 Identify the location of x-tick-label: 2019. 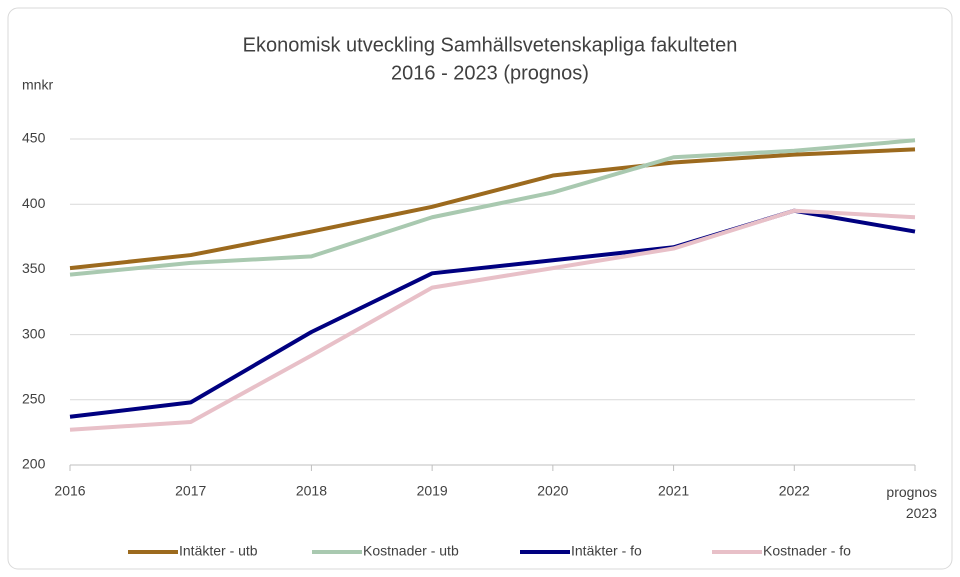
(432, 491).